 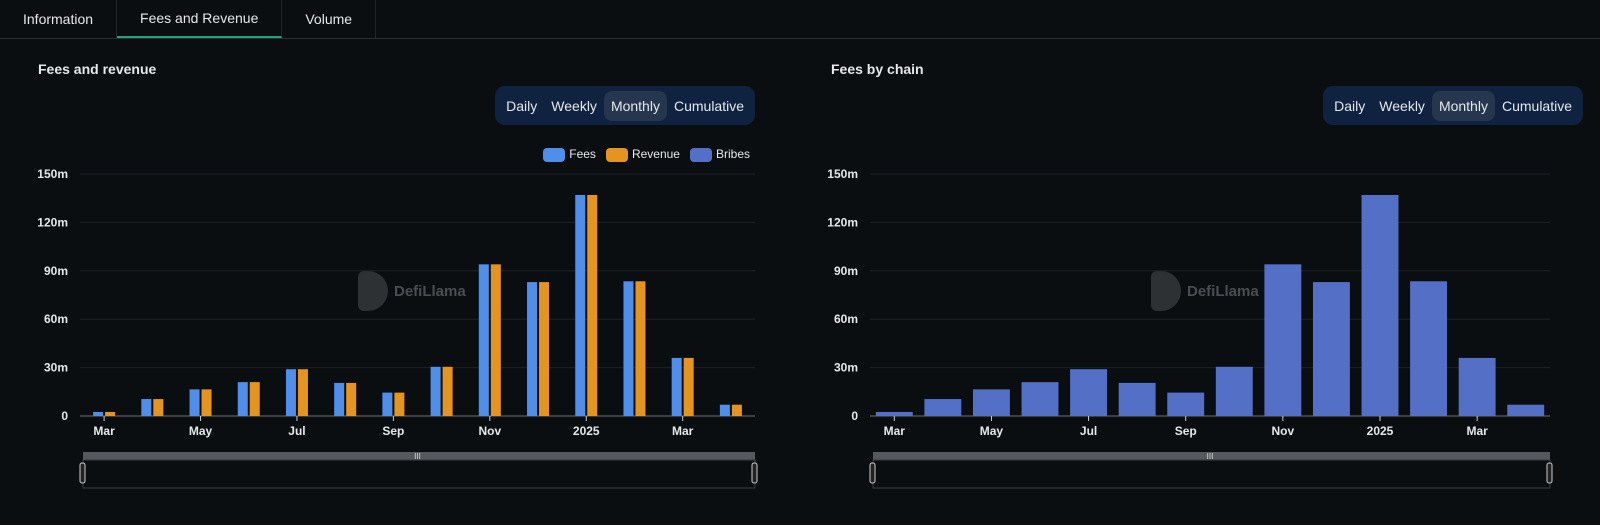 What do you see at coordinates (1380, 431) in the screenshot?
I see `x-tick-label: 2025` at bounding box center [1380, 431].